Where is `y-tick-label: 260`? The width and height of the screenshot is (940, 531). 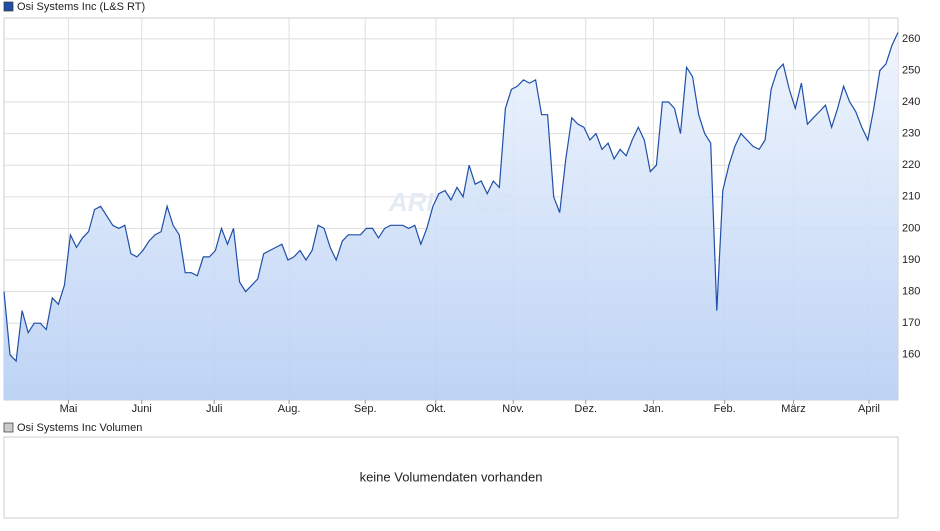 y-tick-label: 260 is located at coordinates (911, 39).